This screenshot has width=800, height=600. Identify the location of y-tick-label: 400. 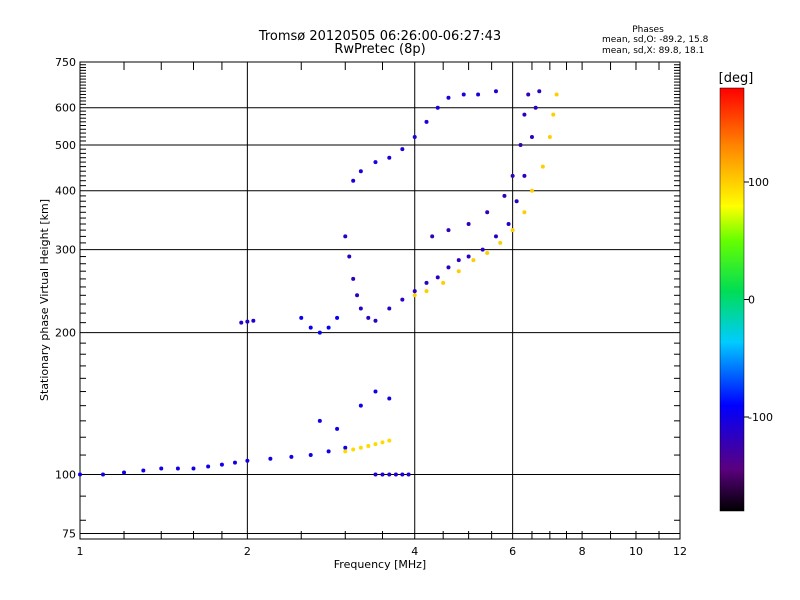
(65, 191).